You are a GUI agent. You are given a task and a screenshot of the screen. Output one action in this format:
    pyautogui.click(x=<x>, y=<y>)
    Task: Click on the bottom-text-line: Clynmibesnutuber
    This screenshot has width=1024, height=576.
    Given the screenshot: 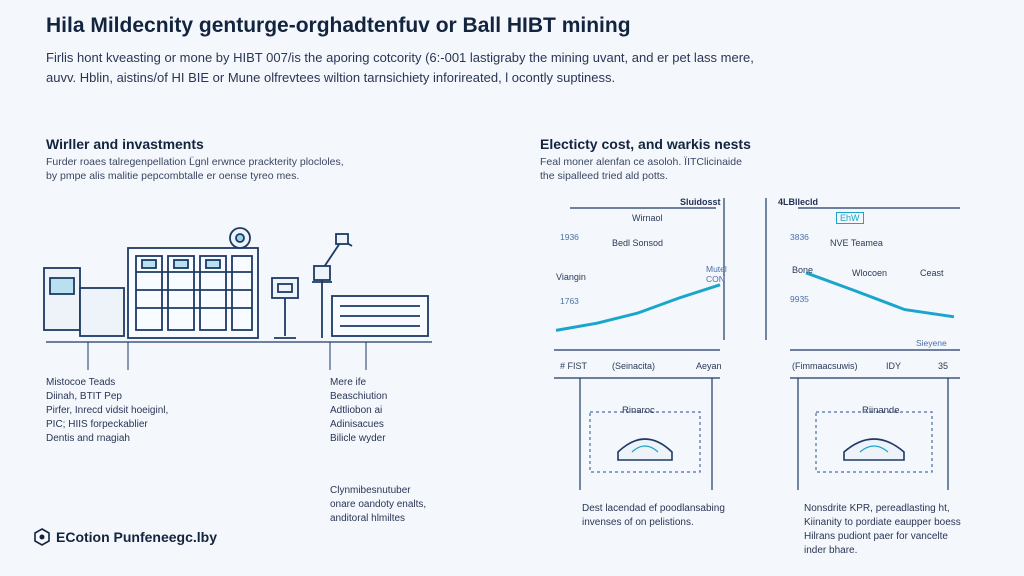 What is the action you would take?
    pyautogui.click(x=370, y=490)
    